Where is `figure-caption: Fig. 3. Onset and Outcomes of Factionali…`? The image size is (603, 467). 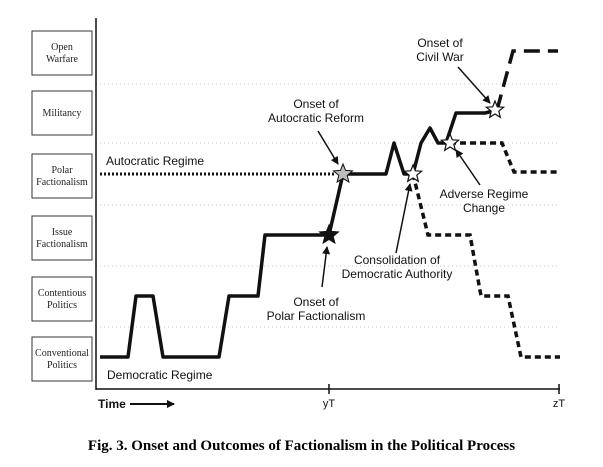 figure-caption: Fig. 3. Onset and Outcomes of Factionali… is located at coordinates (301, 446).